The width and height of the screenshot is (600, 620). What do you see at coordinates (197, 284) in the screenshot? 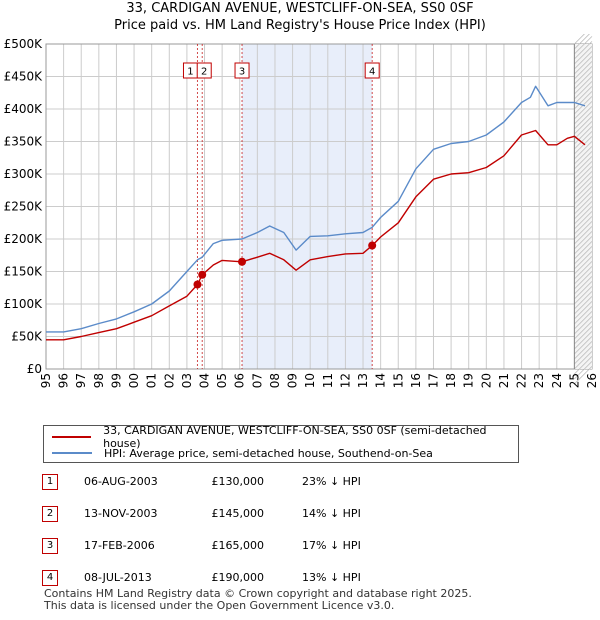
I see `sale-1-point` at bounding box center [197, 284].